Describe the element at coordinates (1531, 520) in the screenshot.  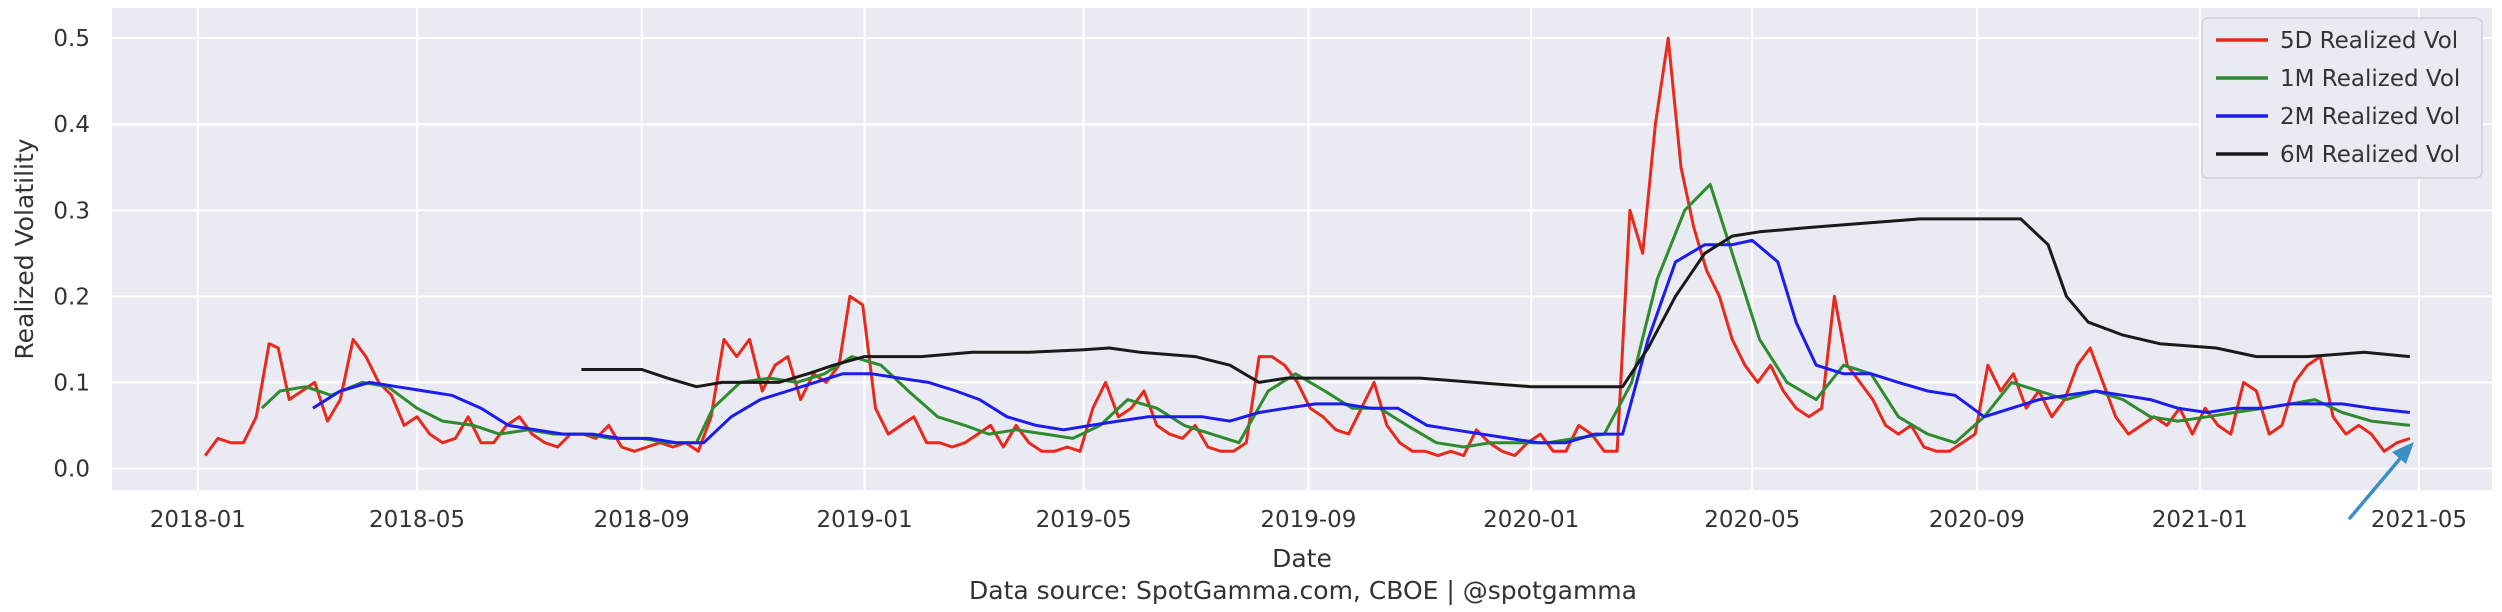
I see `x-tick-label: 2020-01` at that location.